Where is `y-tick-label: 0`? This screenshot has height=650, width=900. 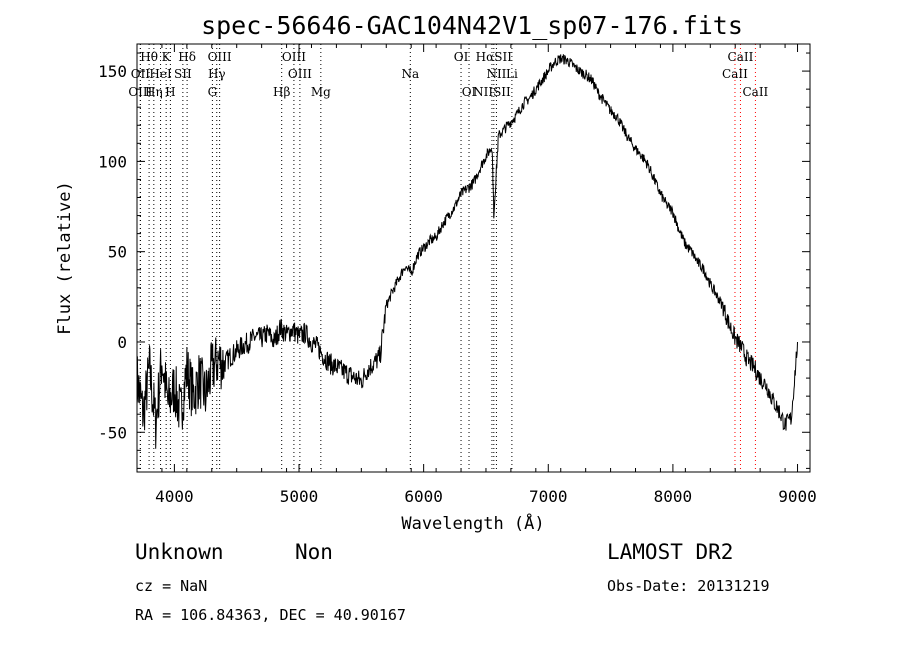
y-tick-label: 0 is located at coordinates (122, 342).